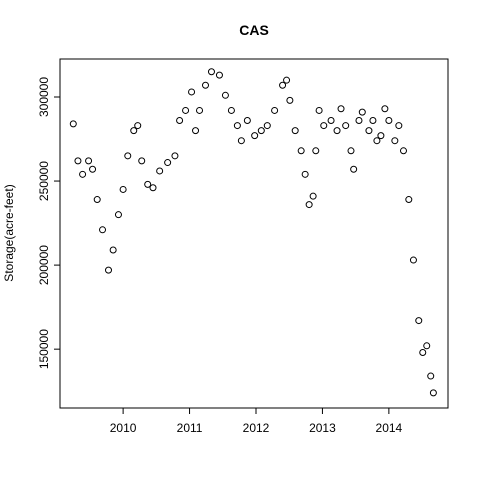 The height and width of the screenshot is (485, 480). What do you see at coordinates (44, 265) in the screenshot?
I see `y-tick-label: 200000` at bounding box center [44, 265].